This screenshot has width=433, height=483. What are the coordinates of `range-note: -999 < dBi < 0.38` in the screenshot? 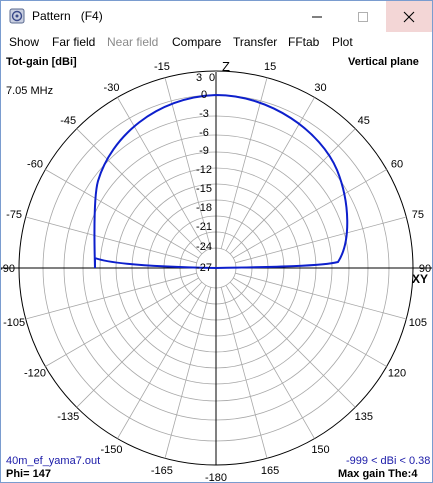 It's located at (388, 461).